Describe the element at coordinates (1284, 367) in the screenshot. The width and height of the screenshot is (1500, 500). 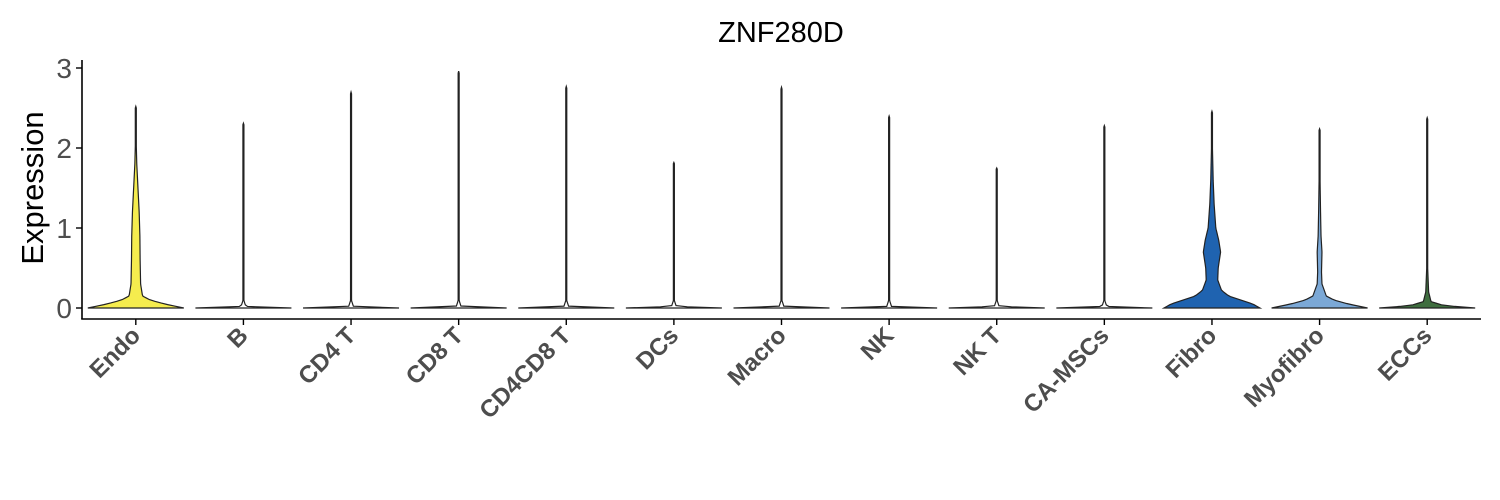
I see `x-tick-label: Myofibro` at that location.